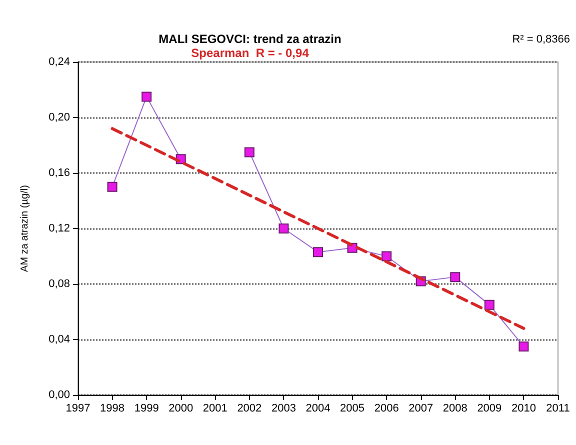 The height and width of the screenshot is (445, 576). I want to click on x-tick-label: 2006, so click(386, 408).